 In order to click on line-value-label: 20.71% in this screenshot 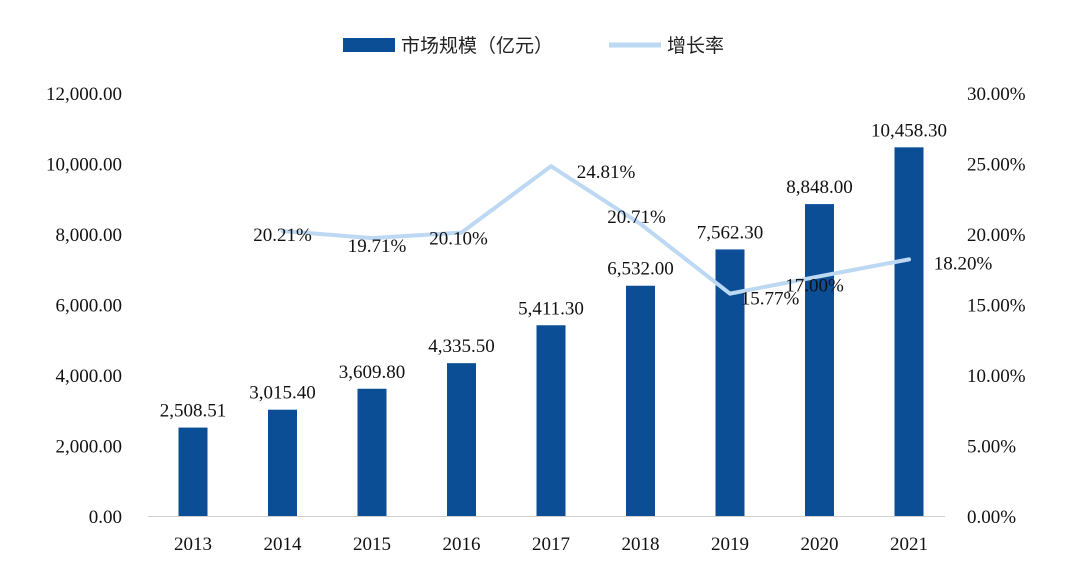, I will do `click(636, 217)`.